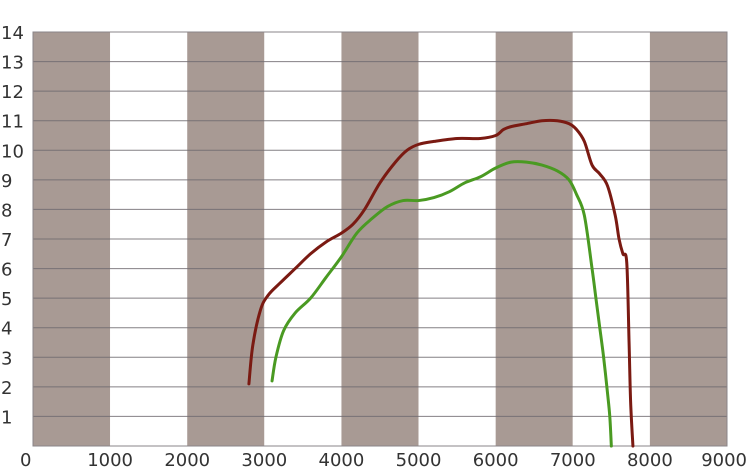  I want to click on x-tick-label: 0, so click(25, 460).